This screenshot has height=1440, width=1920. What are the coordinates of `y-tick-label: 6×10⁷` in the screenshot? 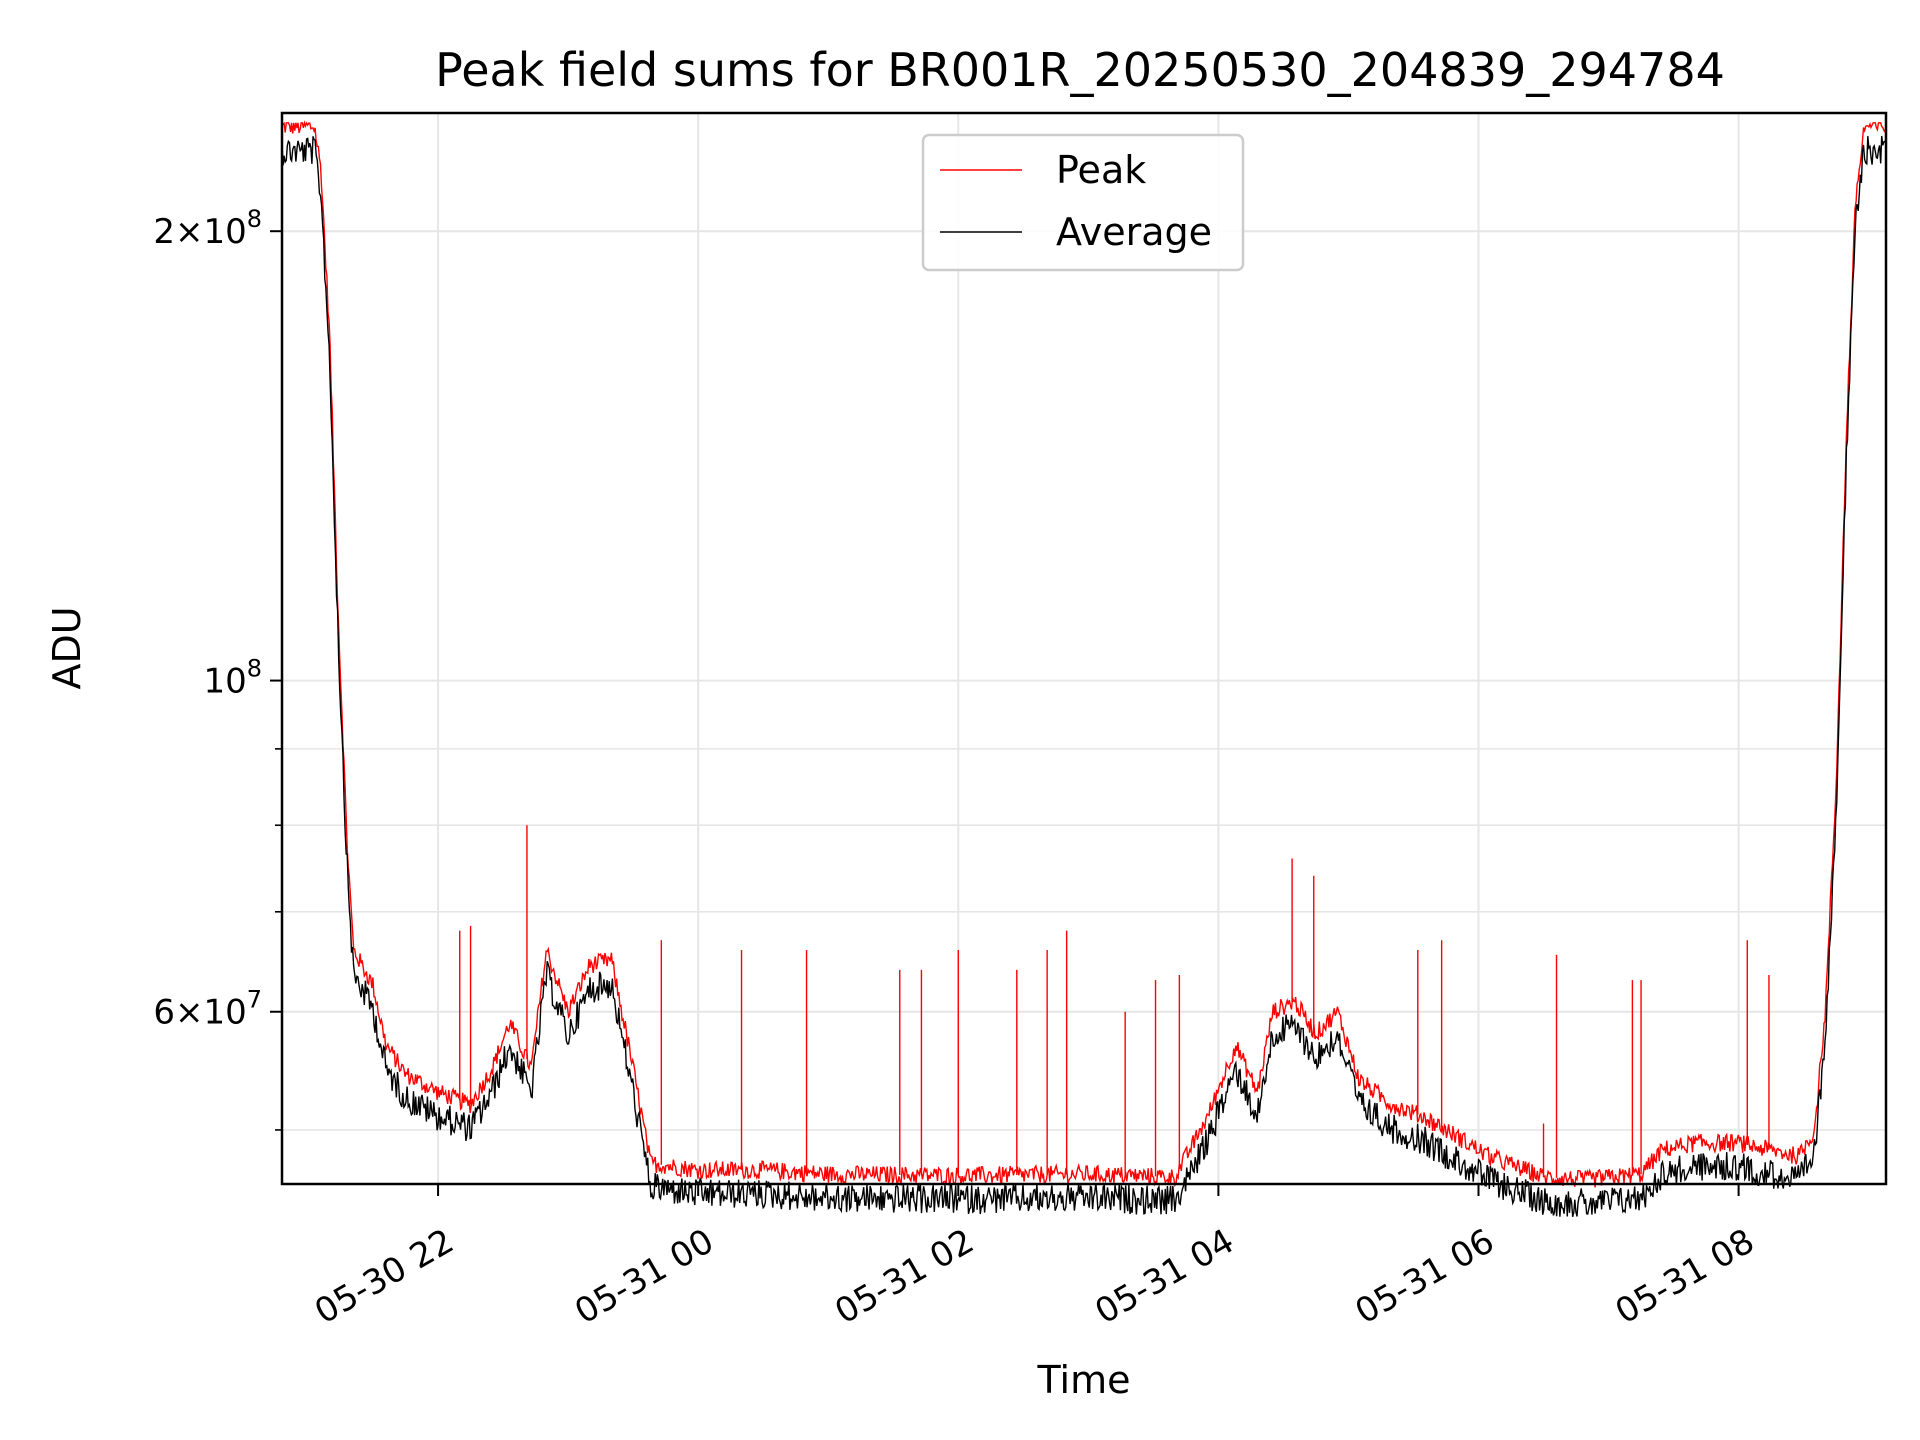 It's located at (207, 1009).